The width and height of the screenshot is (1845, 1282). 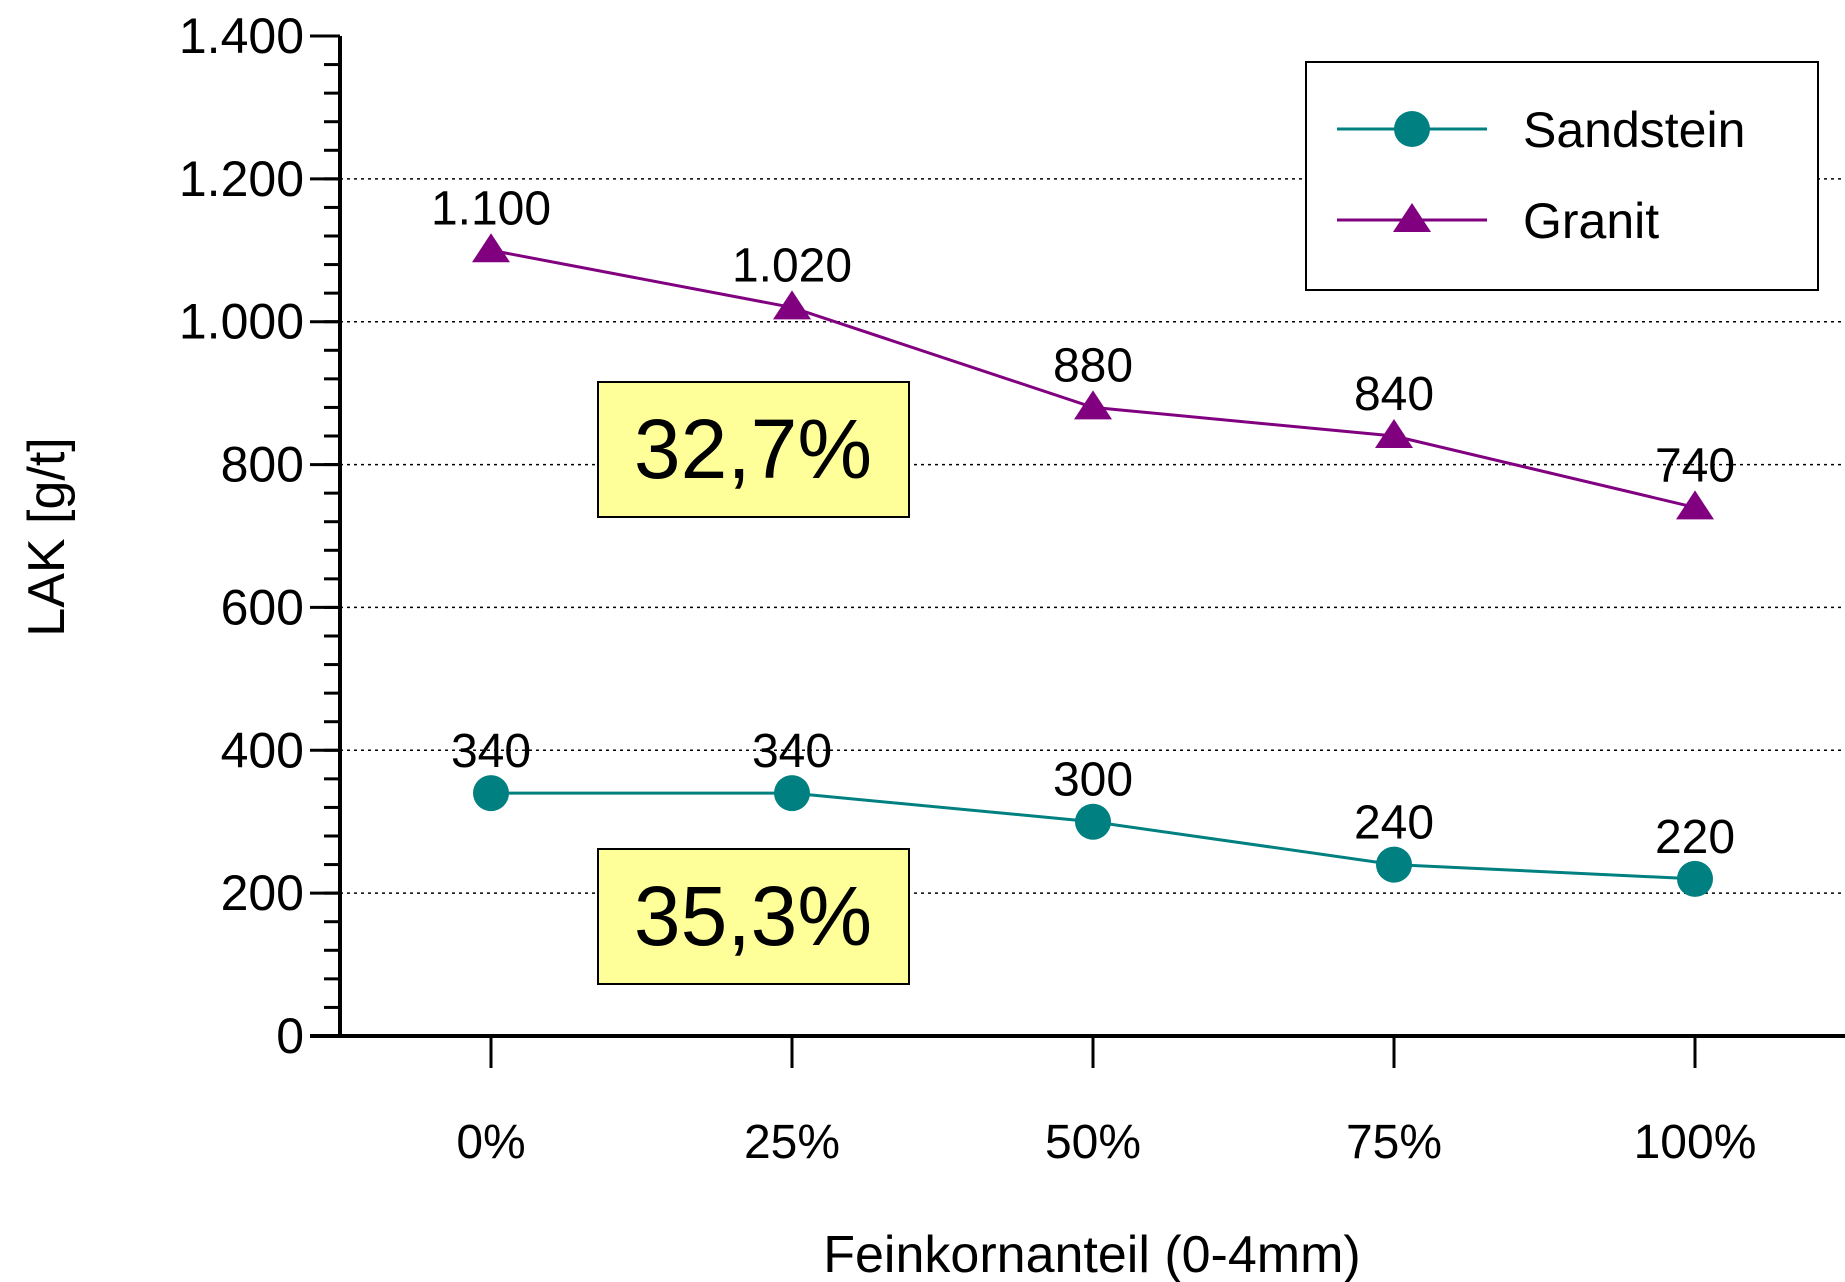 I want to click on annotation-text: 32,7%, so click(x=753, y=449).